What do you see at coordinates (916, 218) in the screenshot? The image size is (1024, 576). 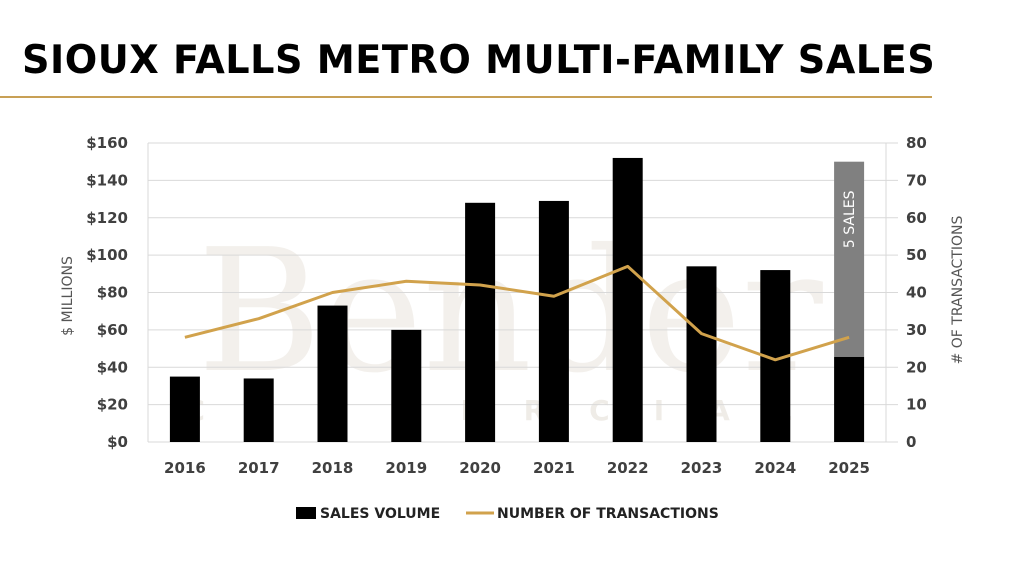 I see `y-tick-right: 60` at bounding box center [916, 218].